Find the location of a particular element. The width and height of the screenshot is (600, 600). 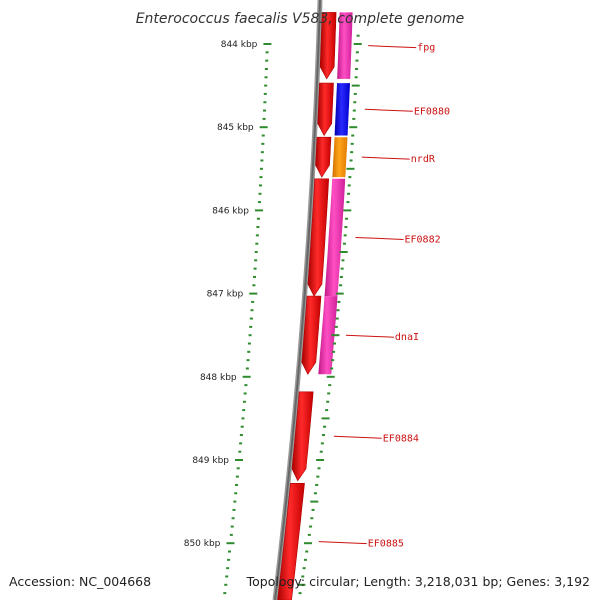

cds-track is located at coordinates (335, 193).